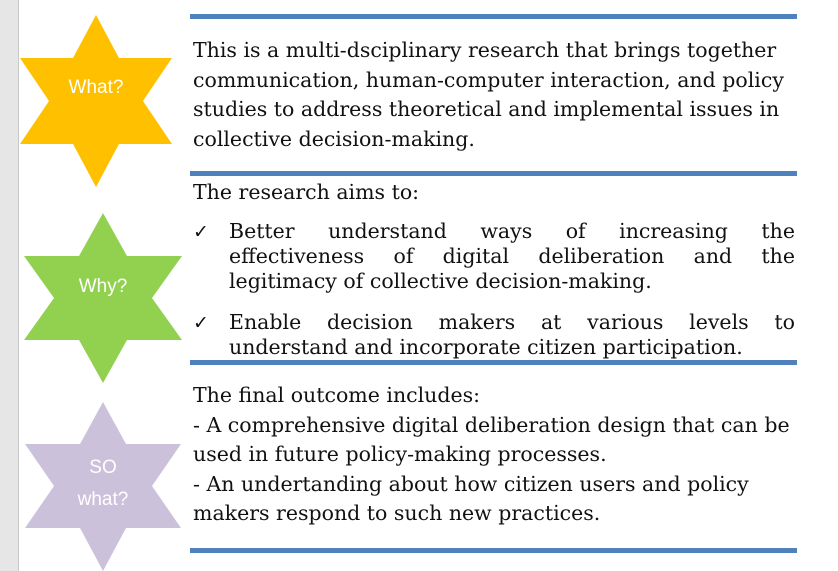 The width and height of the screenshot is (838, 571). I want to click on section-rule-why-so-what, so click(493, 362).